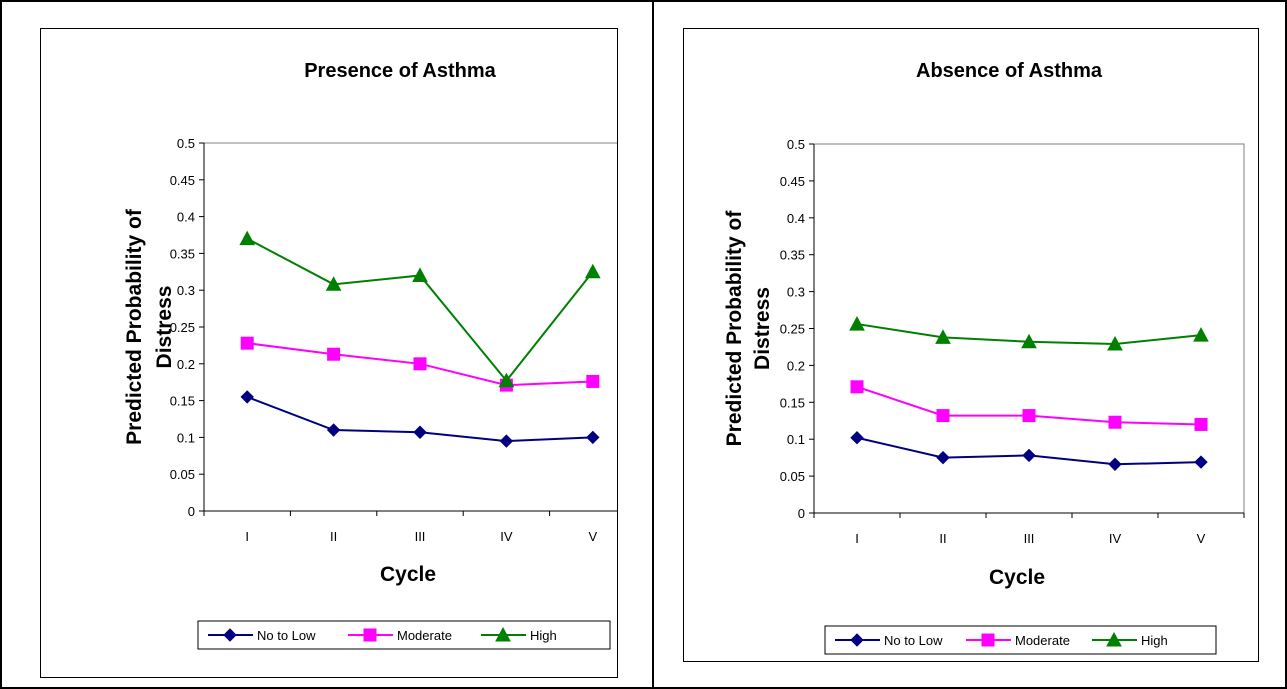 The image size is (1287, 689). Describe the element at coordinates (400, 71) in the screenshot. I see `chart-title: Presence of Asthma` at that location.